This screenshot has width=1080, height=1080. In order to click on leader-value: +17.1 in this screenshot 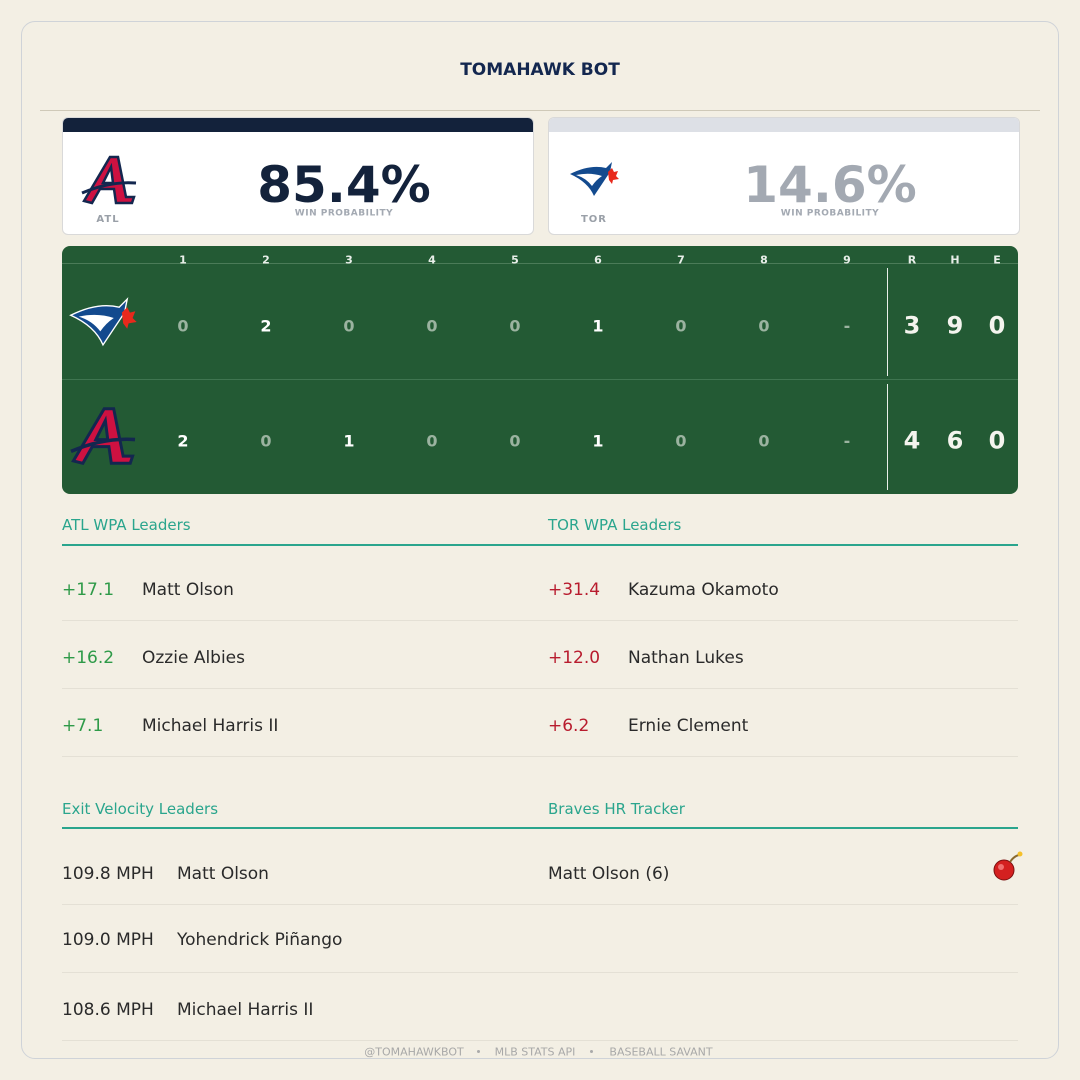, I will do `click(88, 589)`.